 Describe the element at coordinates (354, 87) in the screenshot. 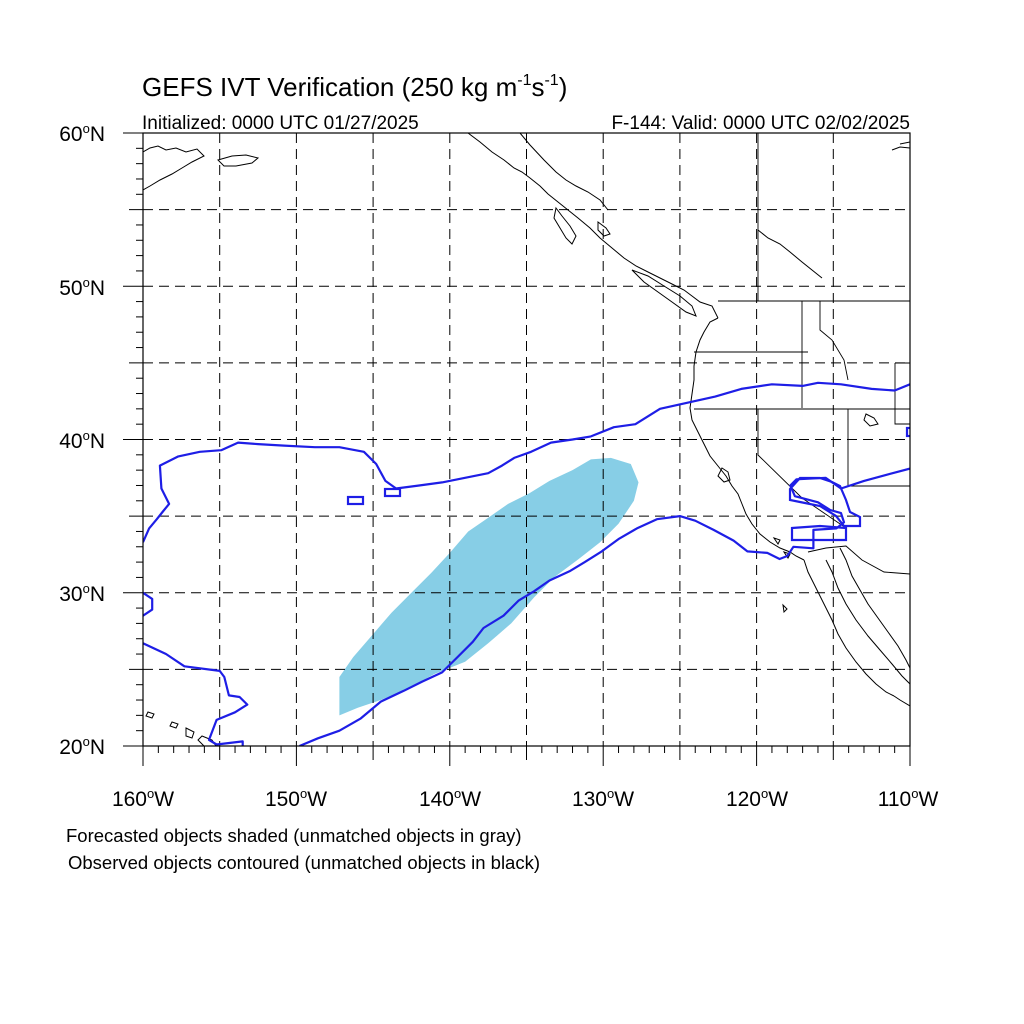

I see `figure-title: GEFS IVT Verification (250 kg m-1s-1)` at that location.